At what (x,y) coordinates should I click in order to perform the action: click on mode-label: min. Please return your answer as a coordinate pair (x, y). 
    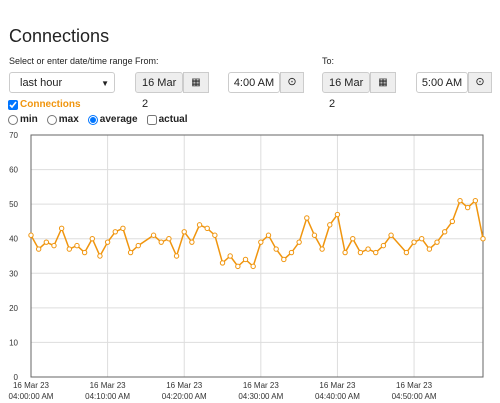
    Looking at the image, I should click on (29, 119).